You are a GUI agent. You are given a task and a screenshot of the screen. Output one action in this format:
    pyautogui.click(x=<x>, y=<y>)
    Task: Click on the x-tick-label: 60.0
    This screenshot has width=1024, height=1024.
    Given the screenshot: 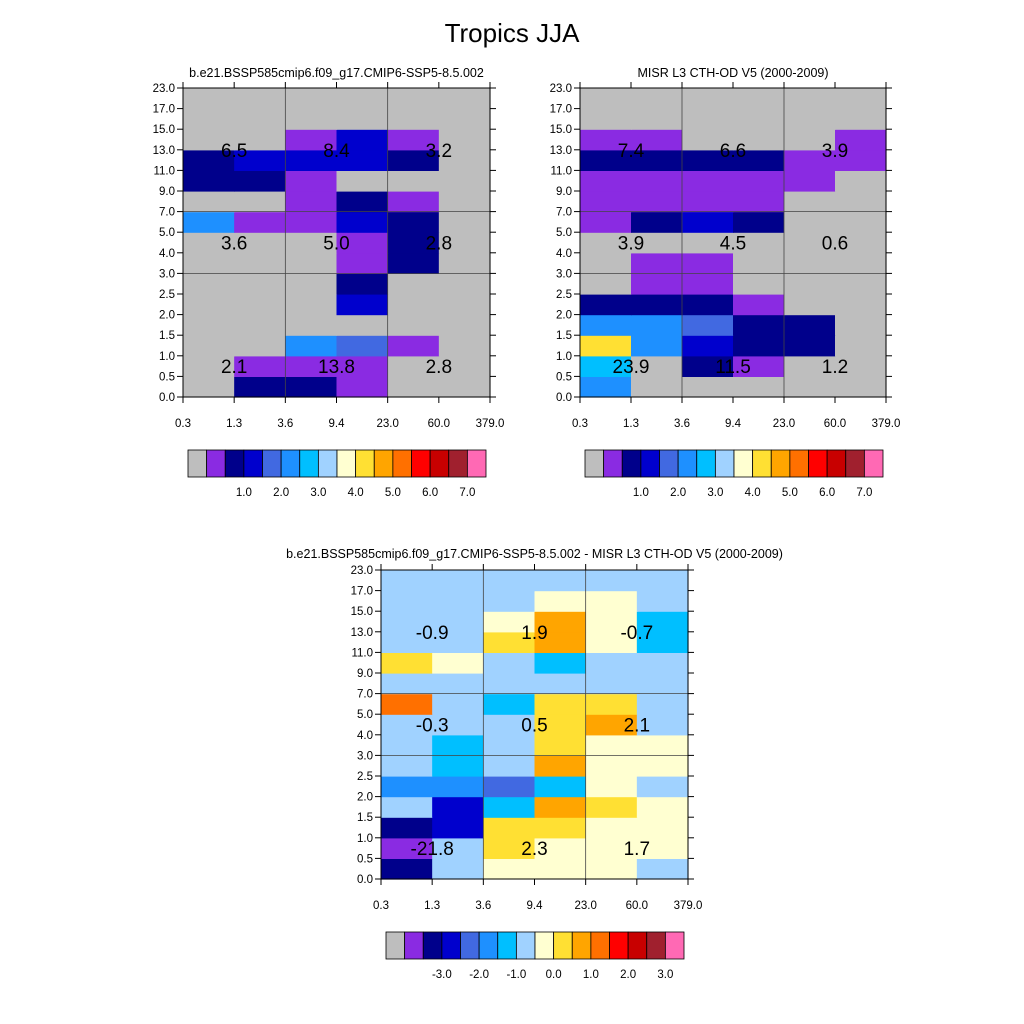 What is the action you would take?
    pyautogui.click(x=637, y=906)
    